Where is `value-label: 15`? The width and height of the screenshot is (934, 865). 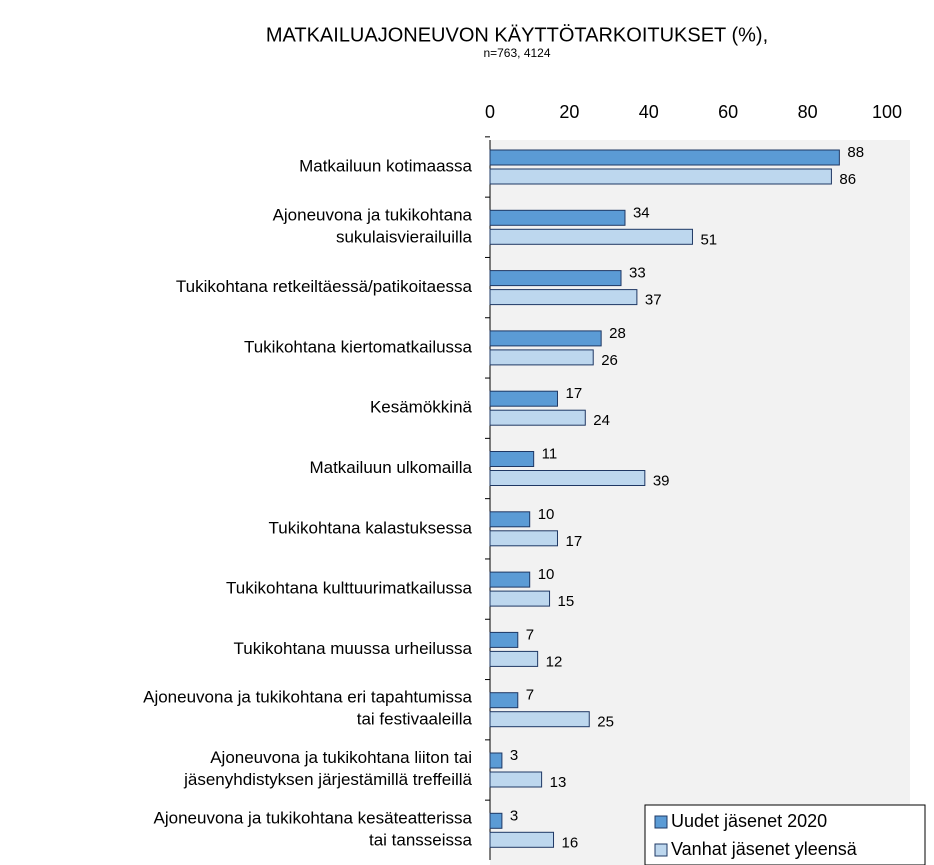 value-label: 15 is located at coordinates (566, 601).